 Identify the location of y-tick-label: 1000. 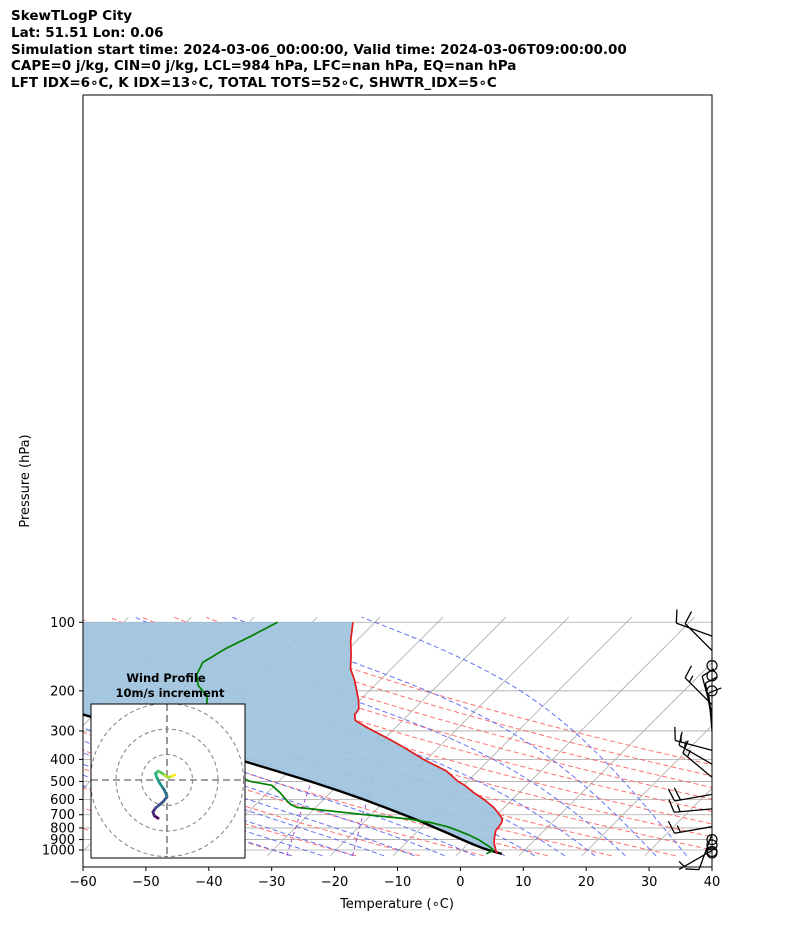
(58, 851).